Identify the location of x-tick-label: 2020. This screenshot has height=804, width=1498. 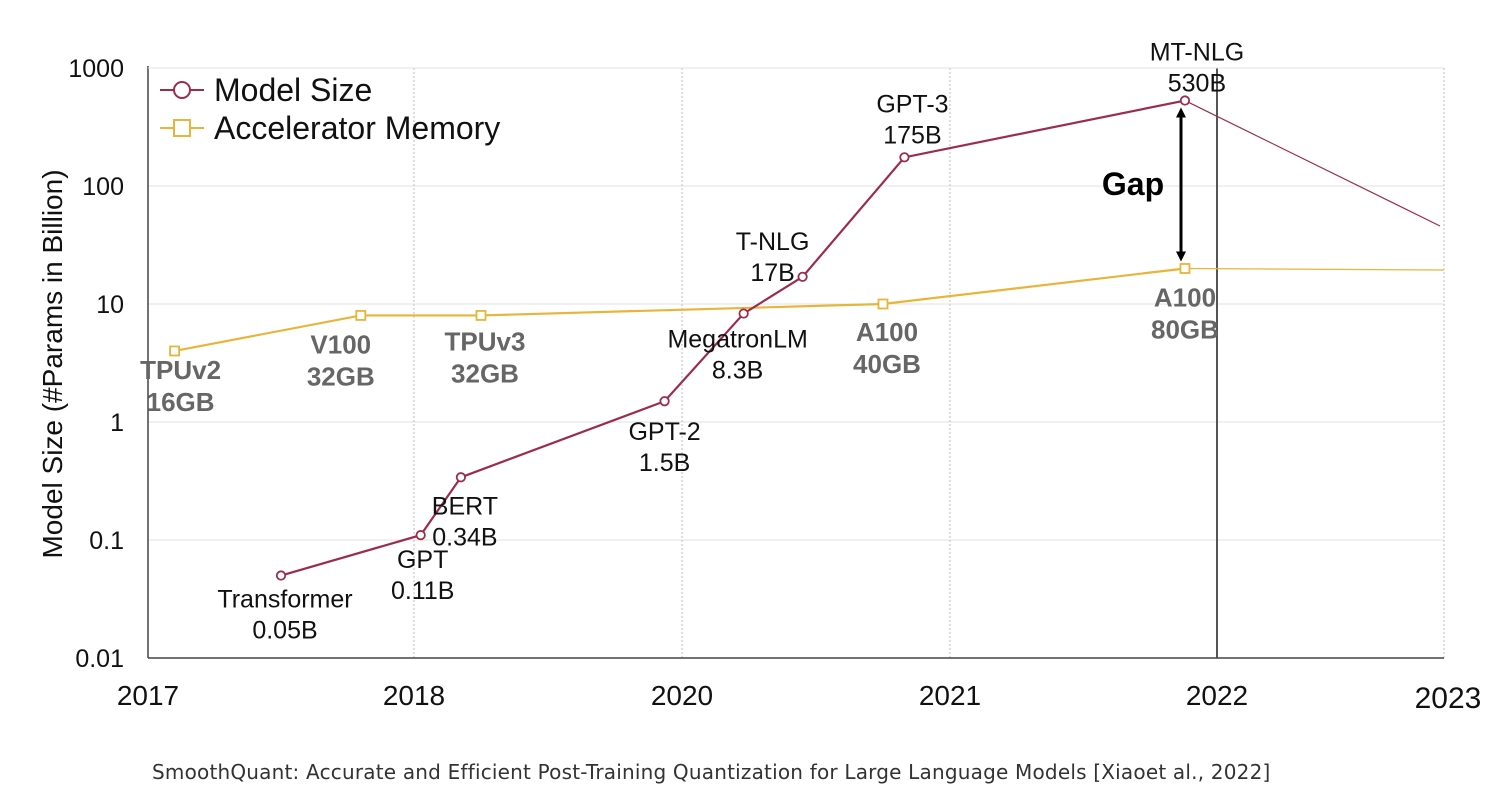
(682, 695).